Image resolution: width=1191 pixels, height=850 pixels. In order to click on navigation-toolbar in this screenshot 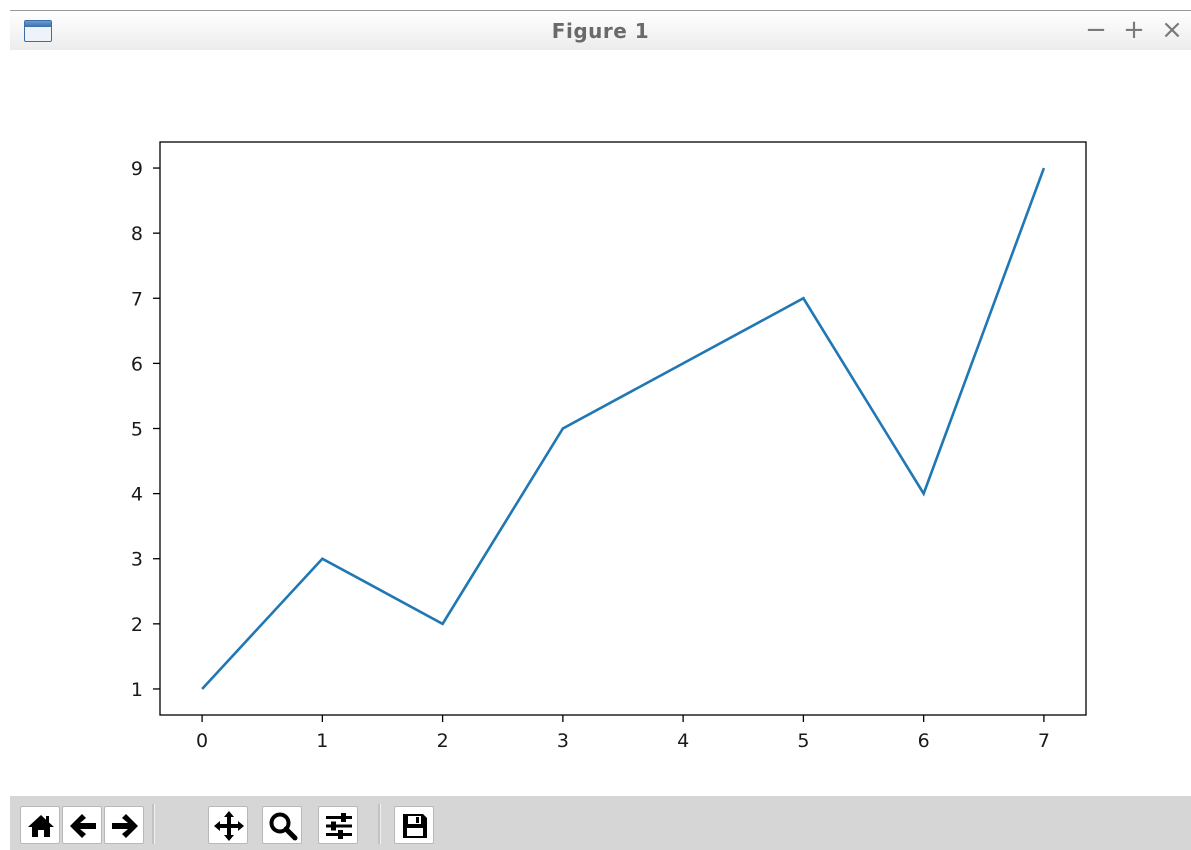, I will do `click(600, 823)`.